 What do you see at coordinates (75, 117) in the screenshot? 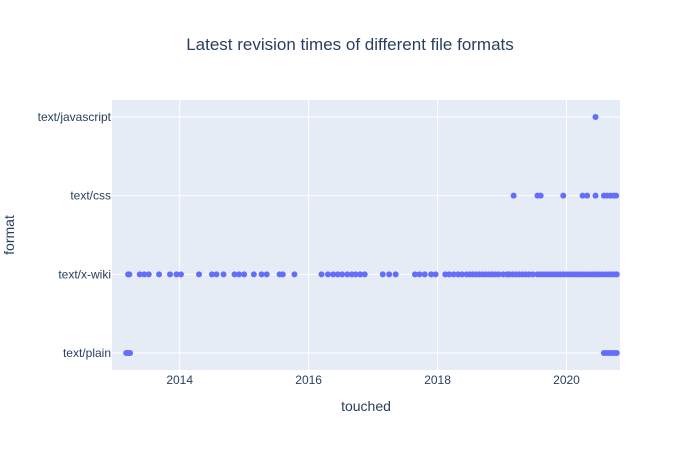
I see `y-tick-label: text/javascript` at bounding box center [75, 117].